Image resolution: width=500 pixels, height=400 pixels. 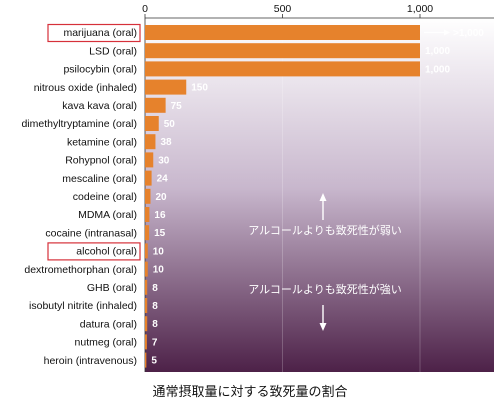 I want to click on arrow-up-icon, so click(x=323, y=206).